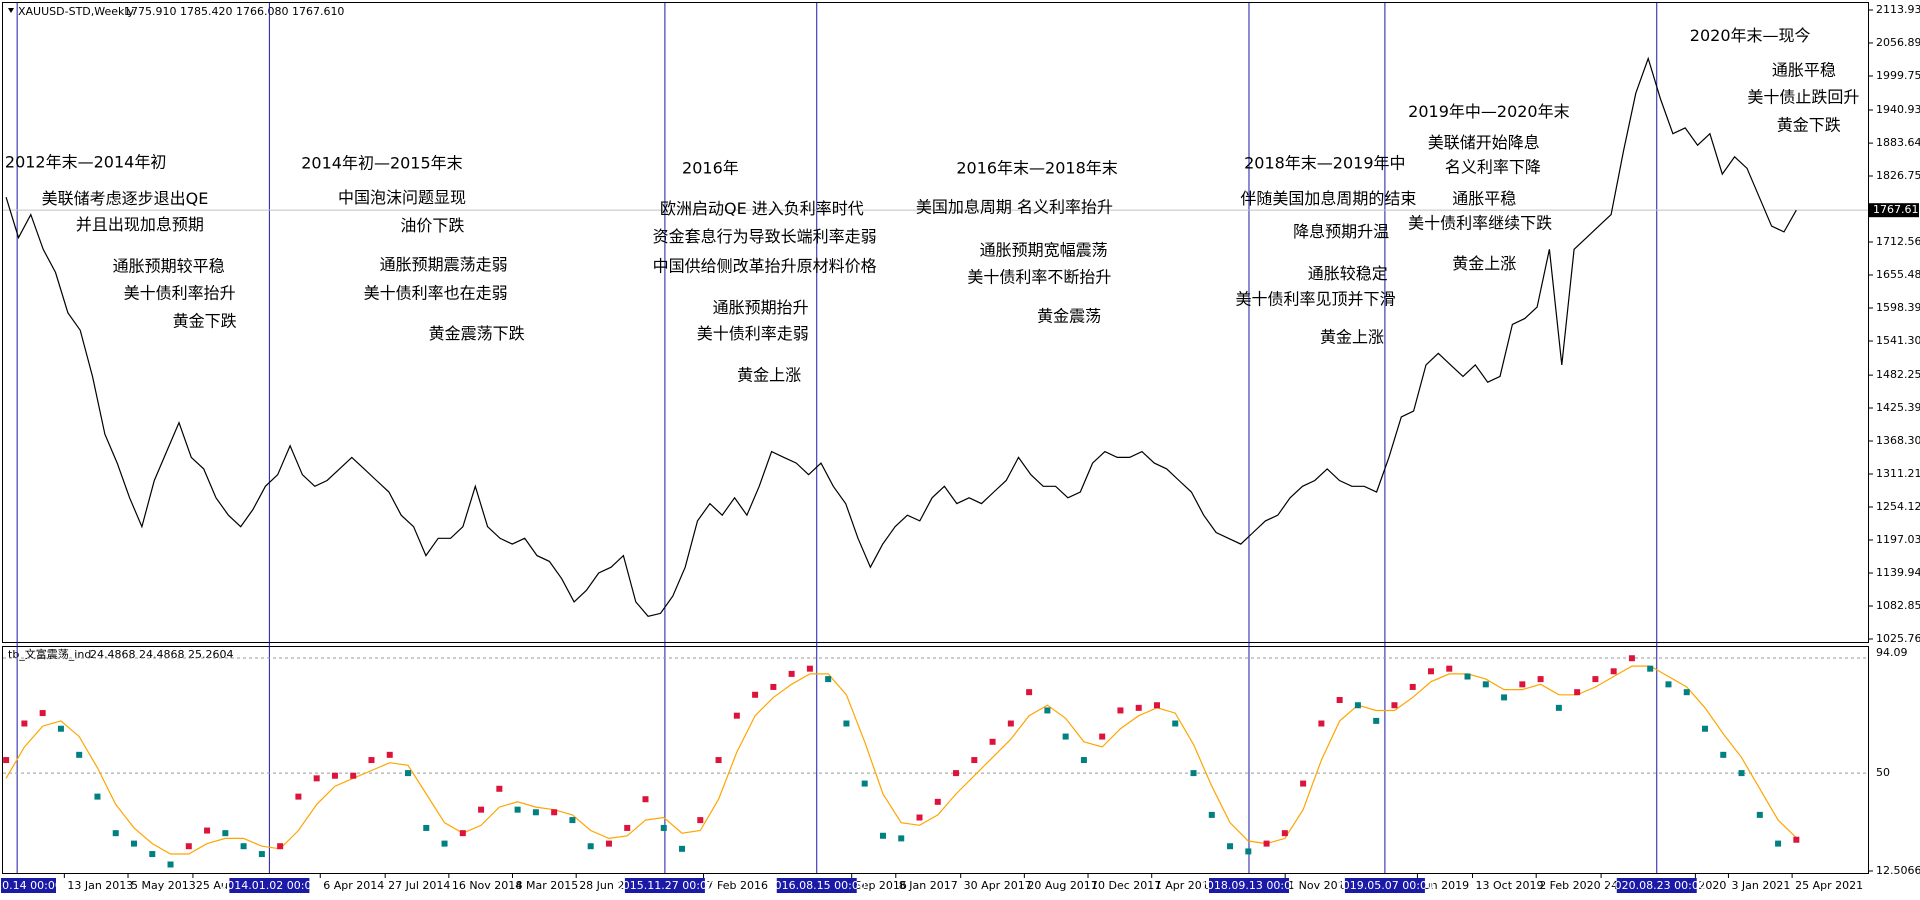 This screenshot has width=1920, height=900. What do you see at coordinates (765, 236) in the screenshot?
I see `annotation: 资金套息行为导致长端利率走弱` at bounding box center [765, 236].